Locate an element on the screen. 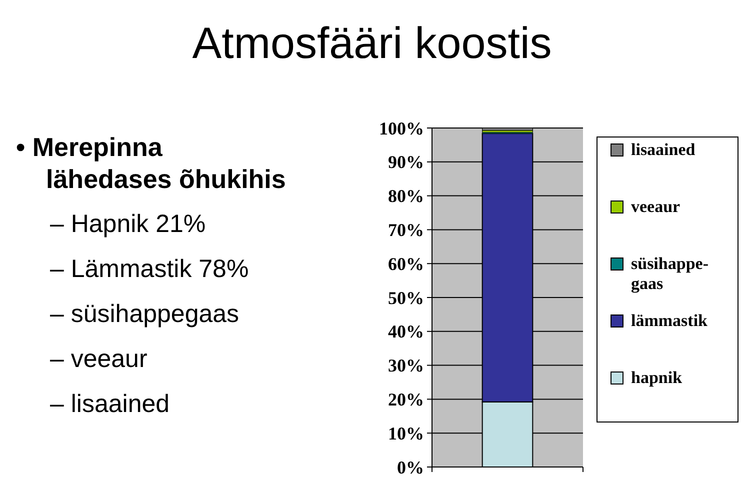 The width and height of the screenshot is (744, 494). y-tick-label: 30% is located at coordinates (406, 366).